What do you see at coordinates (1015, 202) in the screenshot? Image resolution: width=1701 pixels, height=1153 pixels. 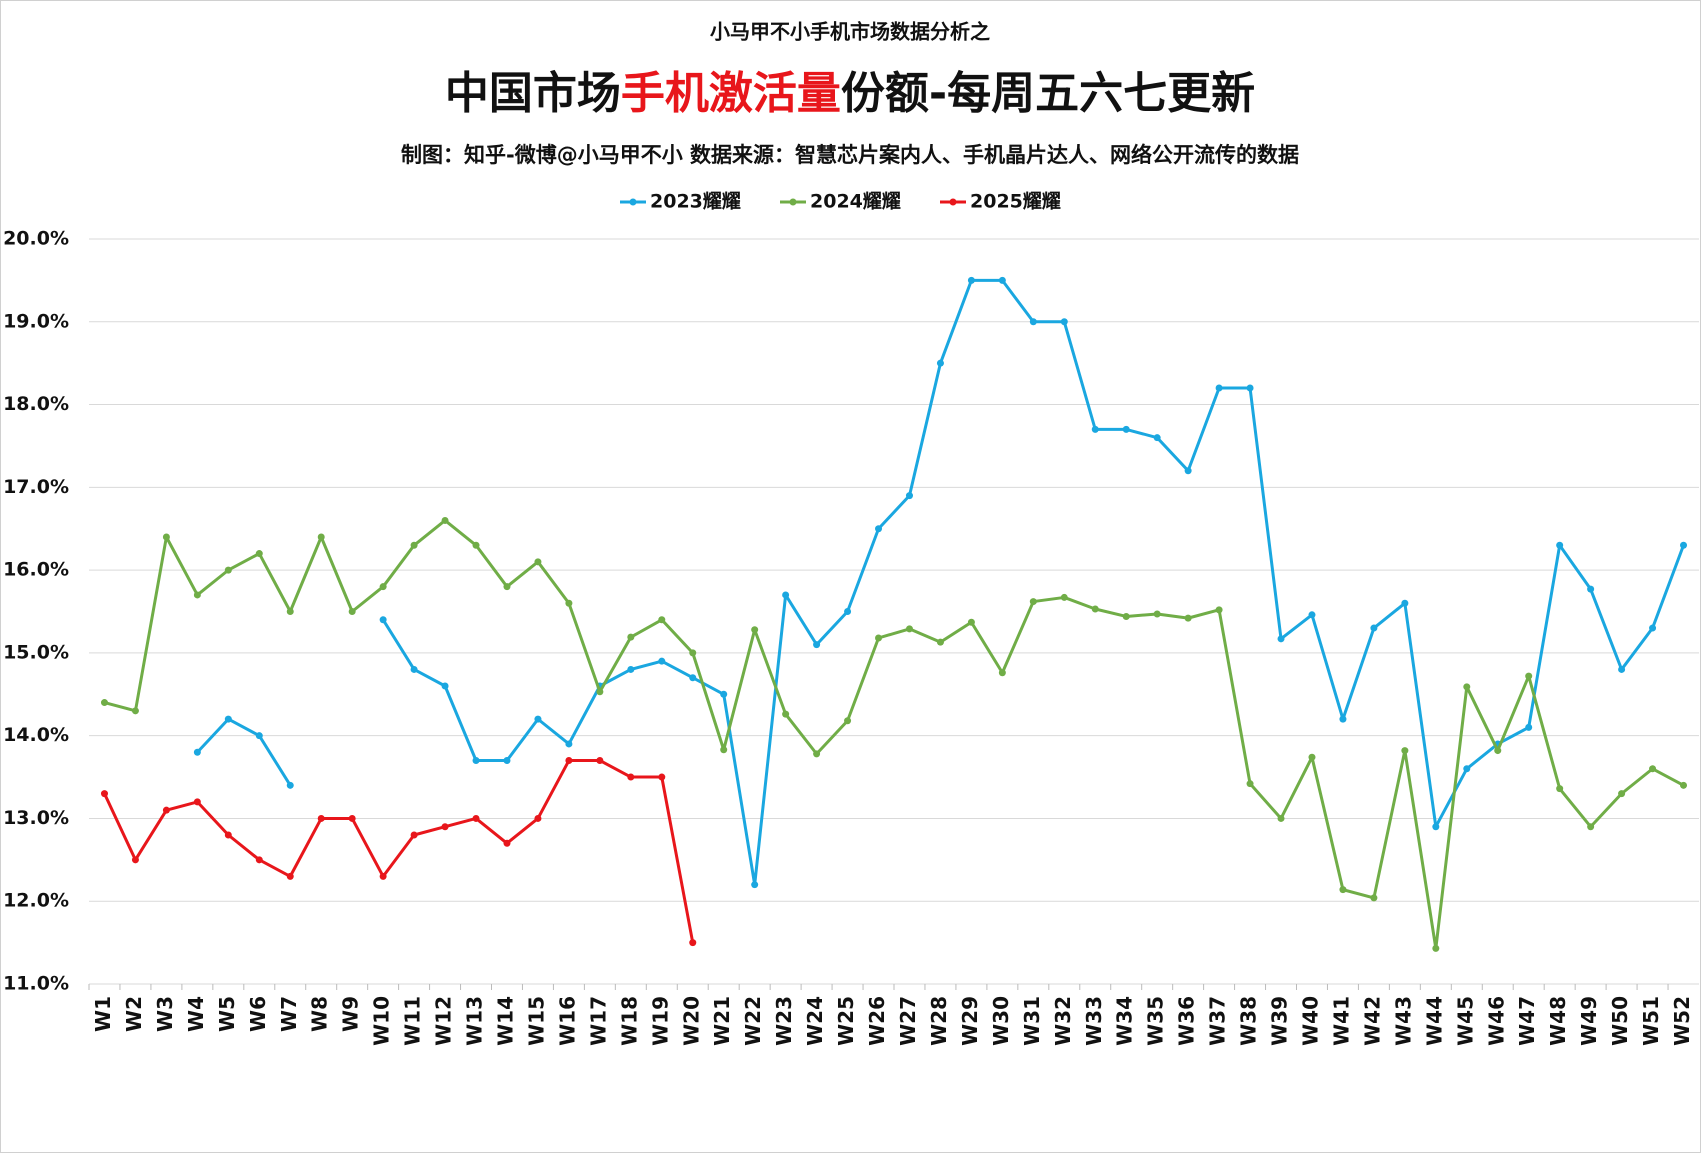 I see `legend-label: 2025耀耀` at bounding box center [1015, 202].